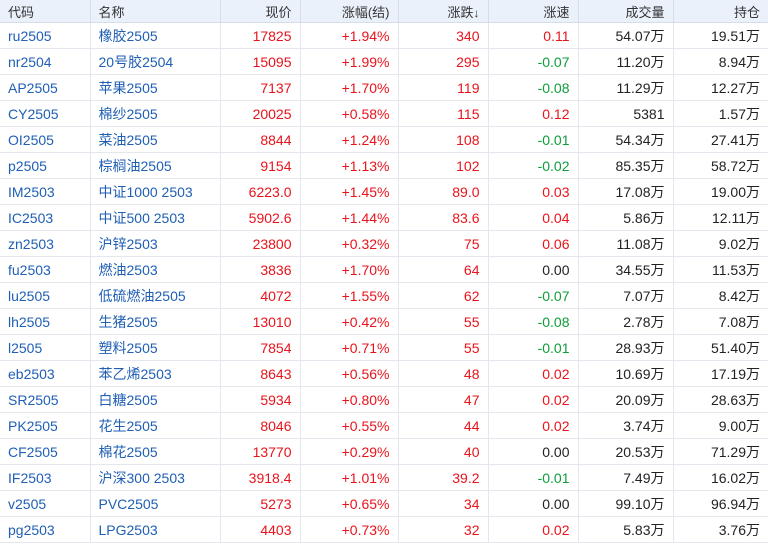 Image resolution: width=768 pixels, height=549 pixels. What do you see at coordinates (45, 529) in the screenshot?
I see `cell-code: pg2503` at bounding box center [45, 529].